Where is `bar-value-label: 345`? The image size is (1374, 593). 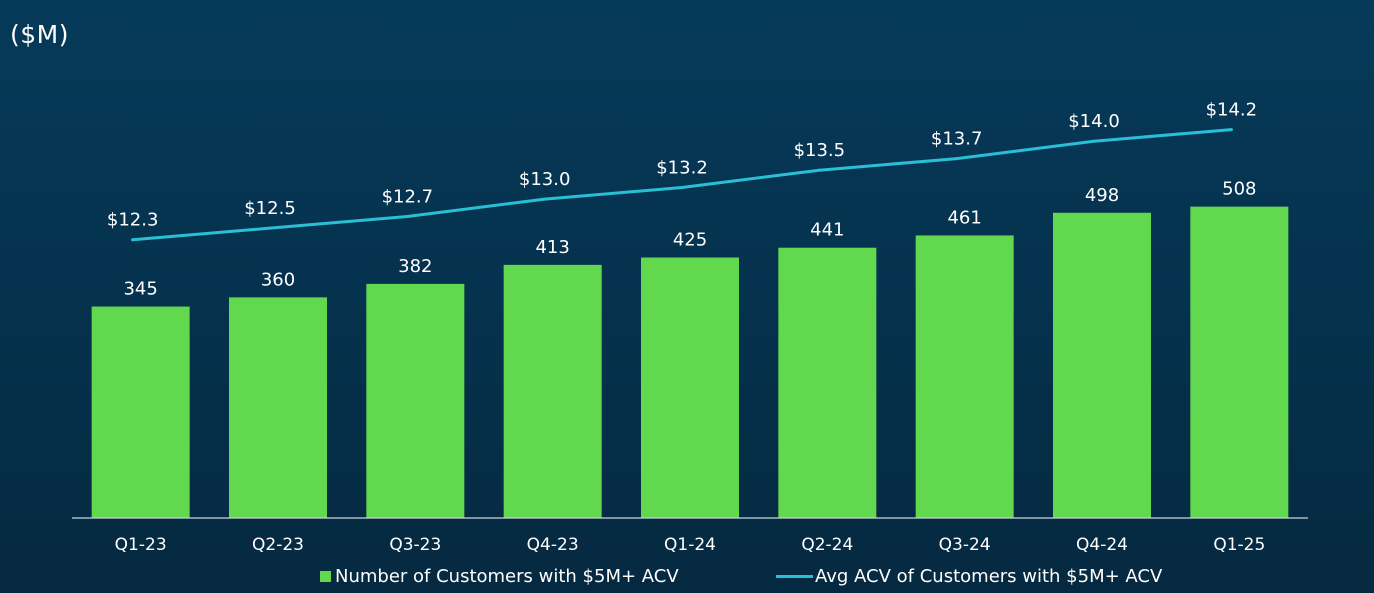
bar-value-label: 345 is located at coordinates (140, 289).